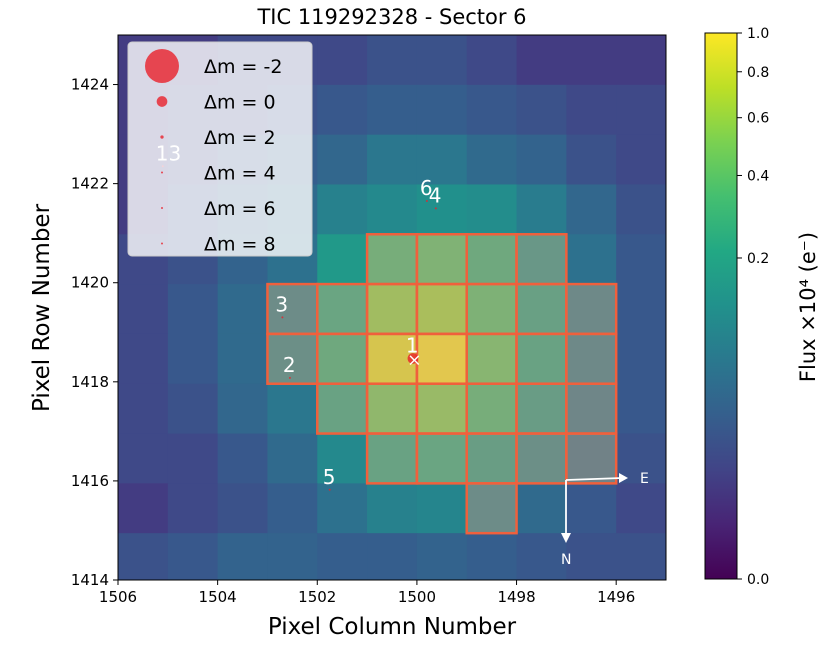  What do you see at coordinates (240, 174) in the screenshot?
I see `legend-label: Δm = 4` at bounding box center [240, 174].